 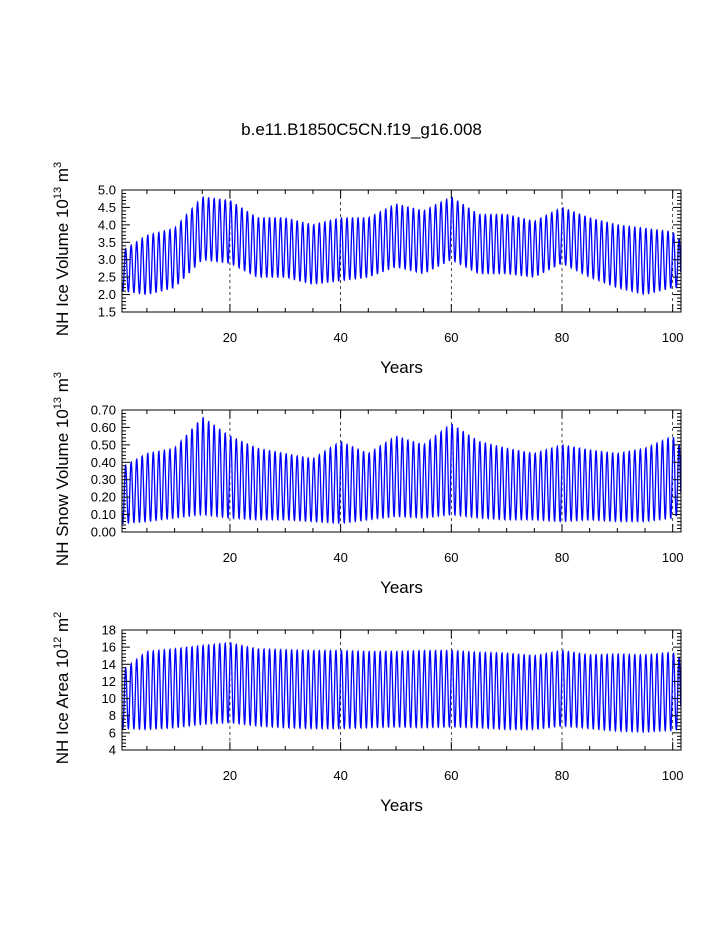 I want to click on y-tick-label: 4.0, so click(x=107, y=224).